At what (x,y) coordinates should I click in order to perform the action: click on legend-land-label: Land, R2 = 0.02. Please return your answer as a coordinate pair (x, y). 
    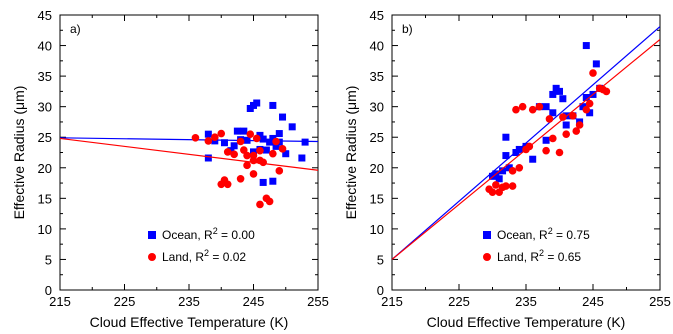
    Looking at the image, I should click on (204, 256).